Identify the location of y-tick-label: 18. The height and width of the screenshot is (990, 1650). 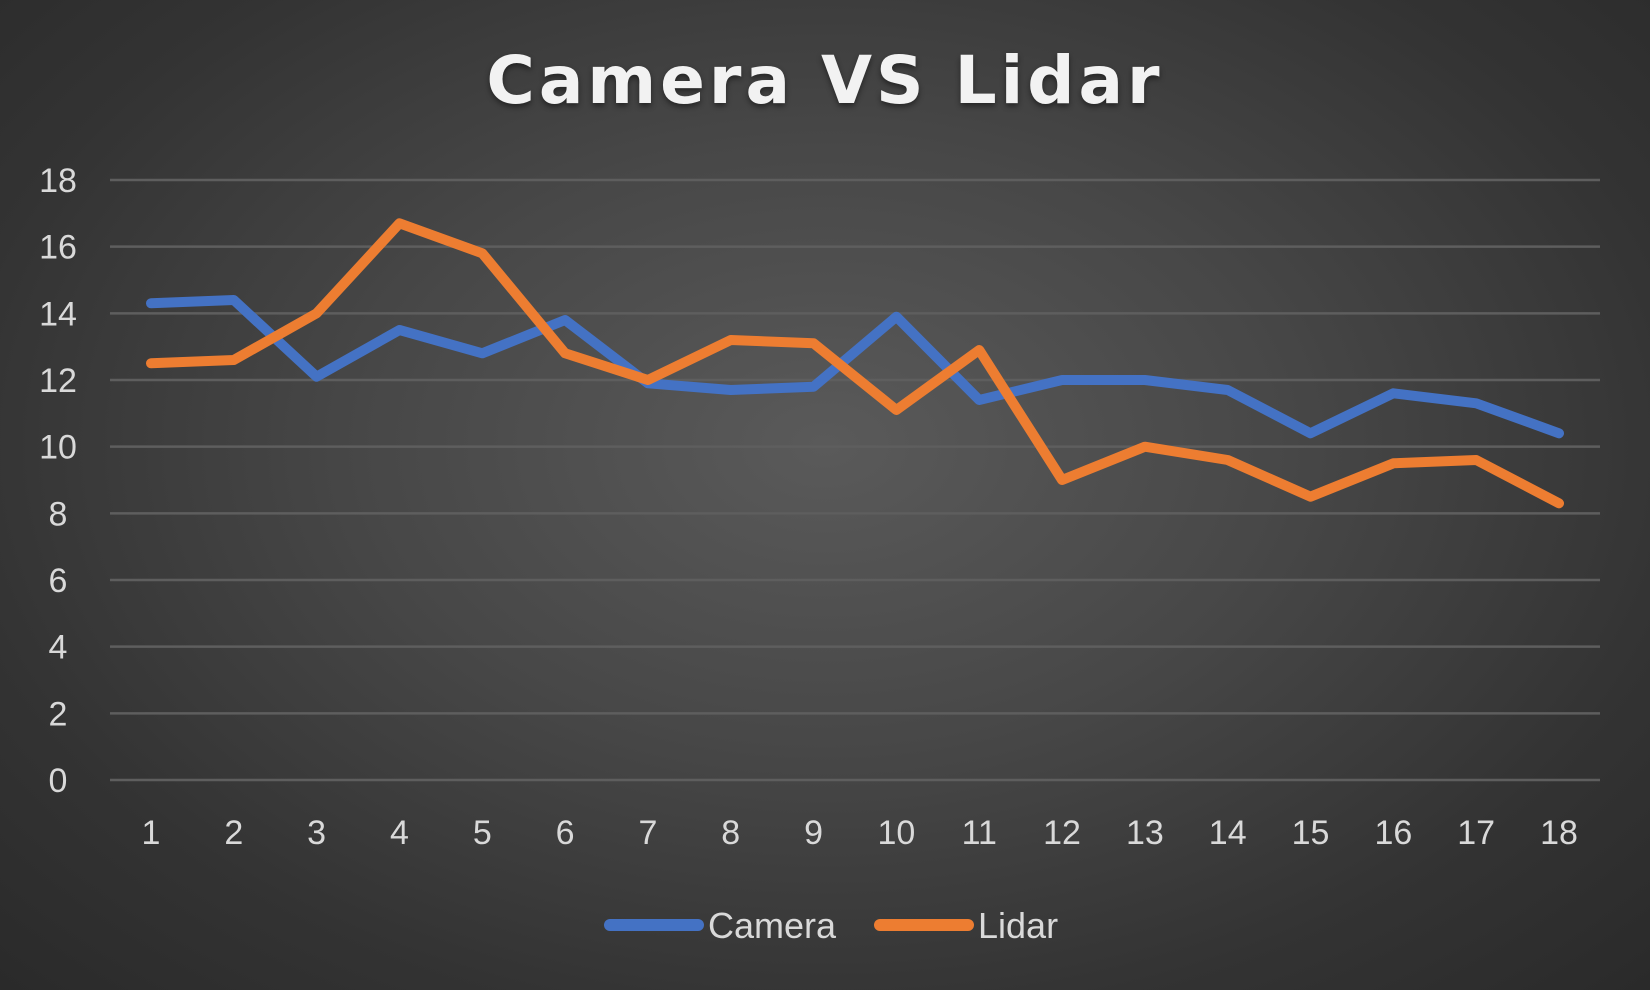
(58, 181).